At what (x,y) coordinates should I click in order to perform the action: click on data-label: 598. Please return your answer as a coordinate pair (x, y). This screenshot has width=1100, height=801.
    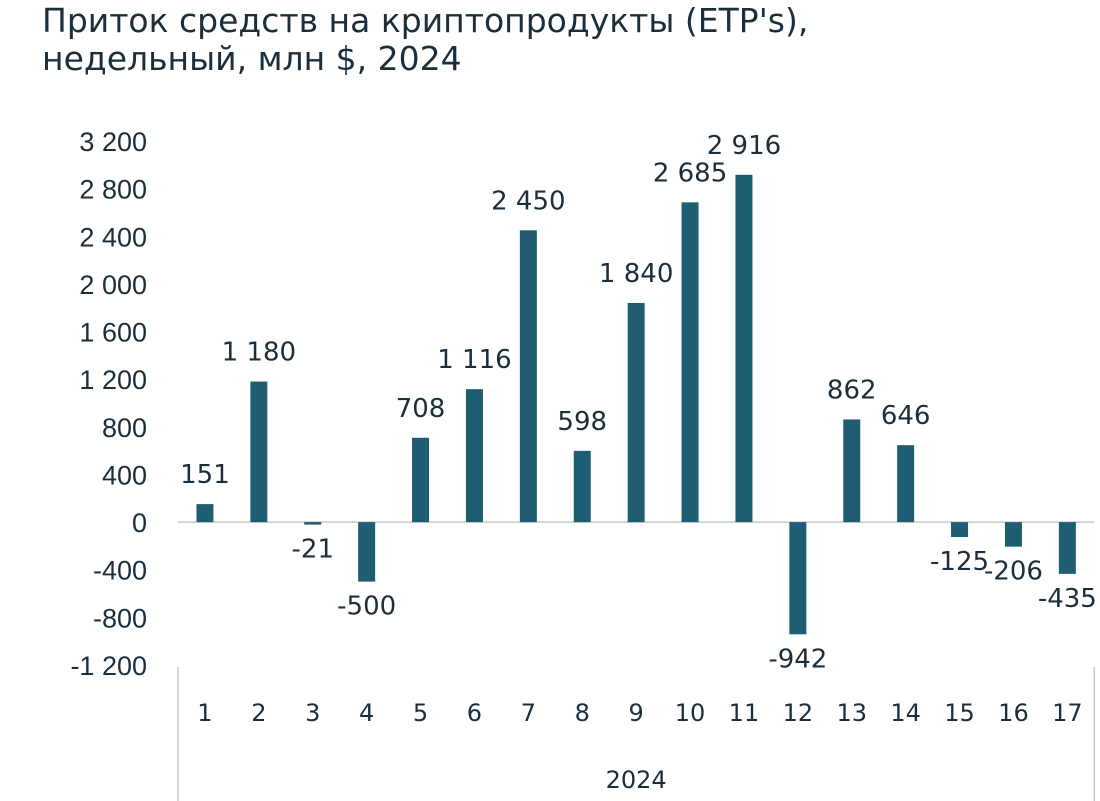
    Looking at the image, I should click on (582, 422).